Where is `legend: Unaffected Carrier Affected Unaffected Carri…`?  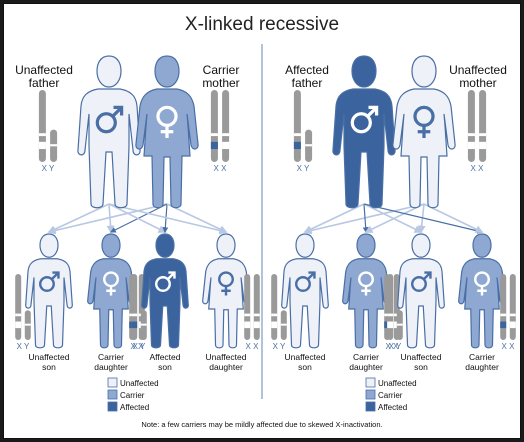 legend: Unaffected Carrier Affected Unaffected Carri… is located at coordinates (262, 394).